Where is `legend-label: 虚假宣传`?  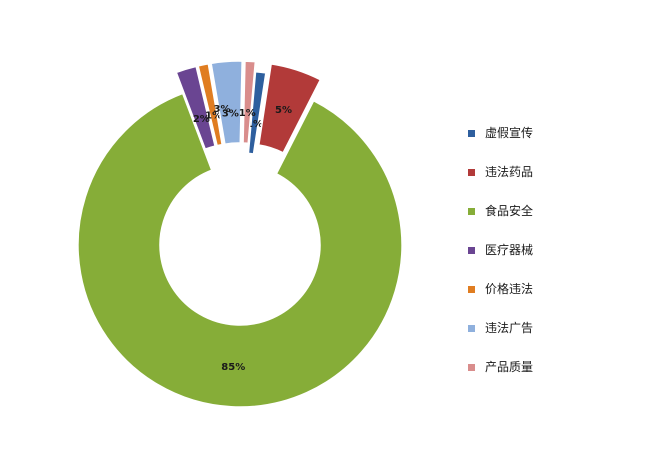
legend-label: 虚假宣传 is located at coordinates (509, 133).